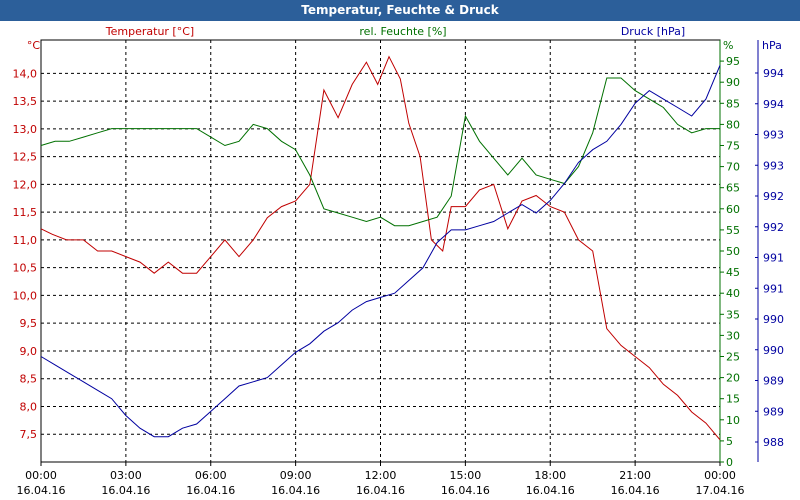 The height and width of the screenshot is (500, 800). Describe the element at coordinates (729, 462) in the screenshot. I see `humidity-tick-label: 0` at that location.